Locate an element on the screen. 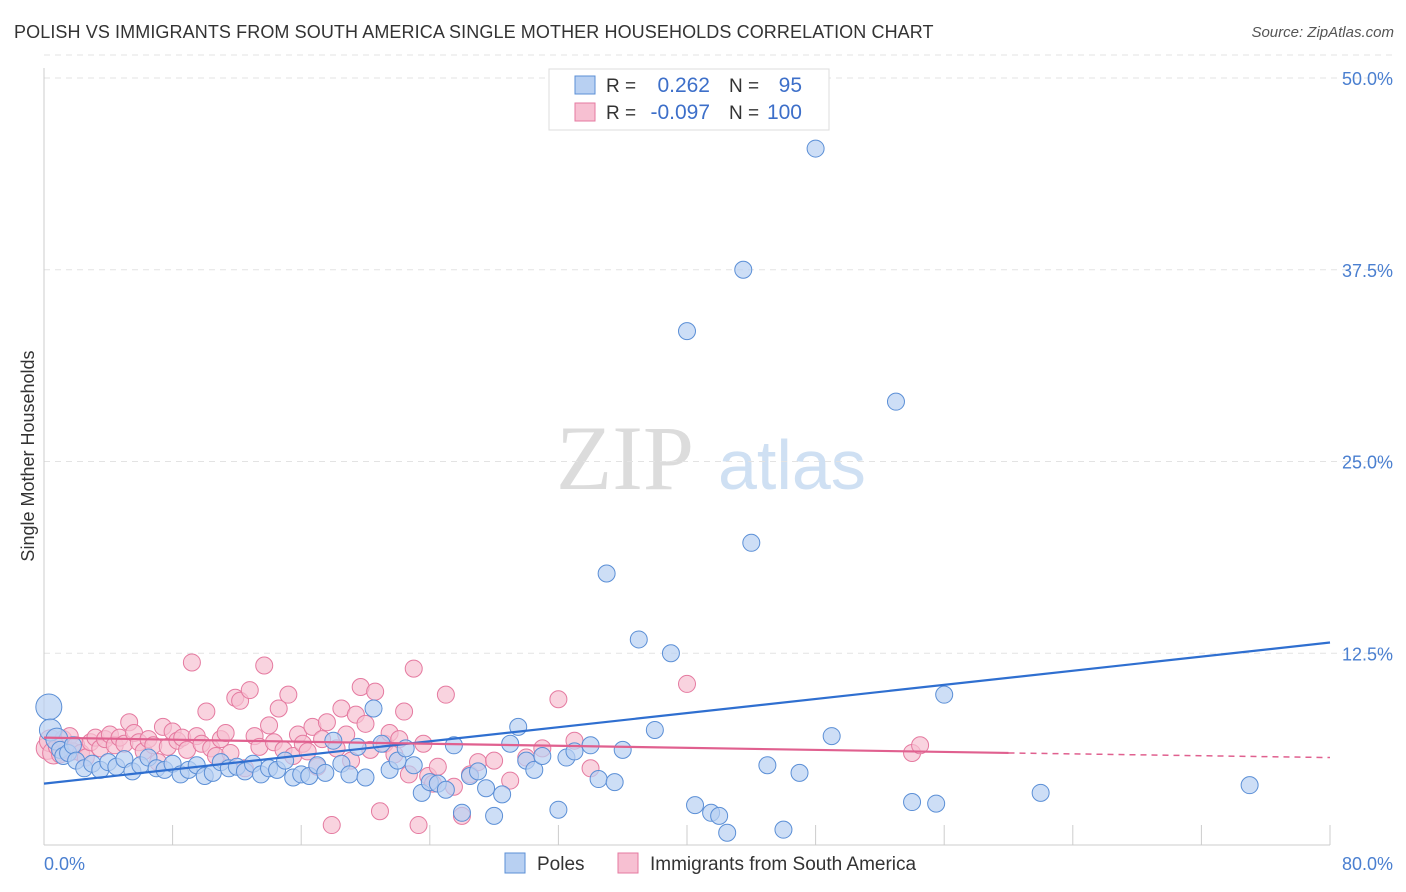  bottom-legend: Poles Immigrants from South America is located at coordinates (710, 863).